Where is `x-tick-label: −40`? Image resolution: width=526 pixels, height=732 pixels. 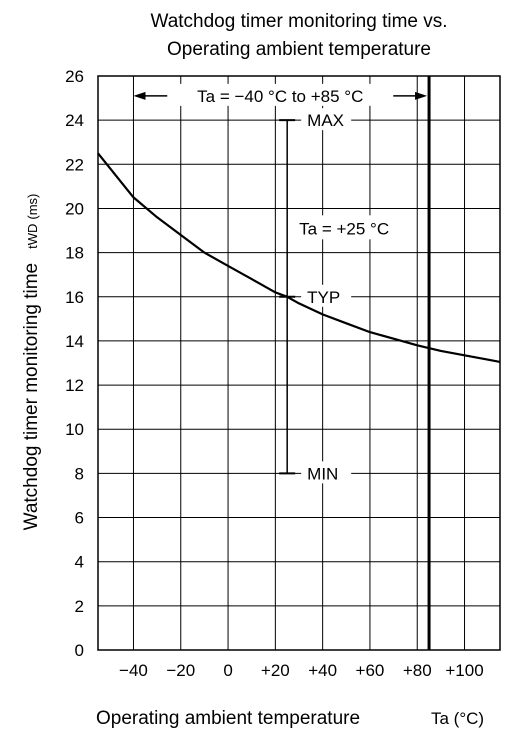 x-tick-label: −40 is located at coordinates (133, 670).